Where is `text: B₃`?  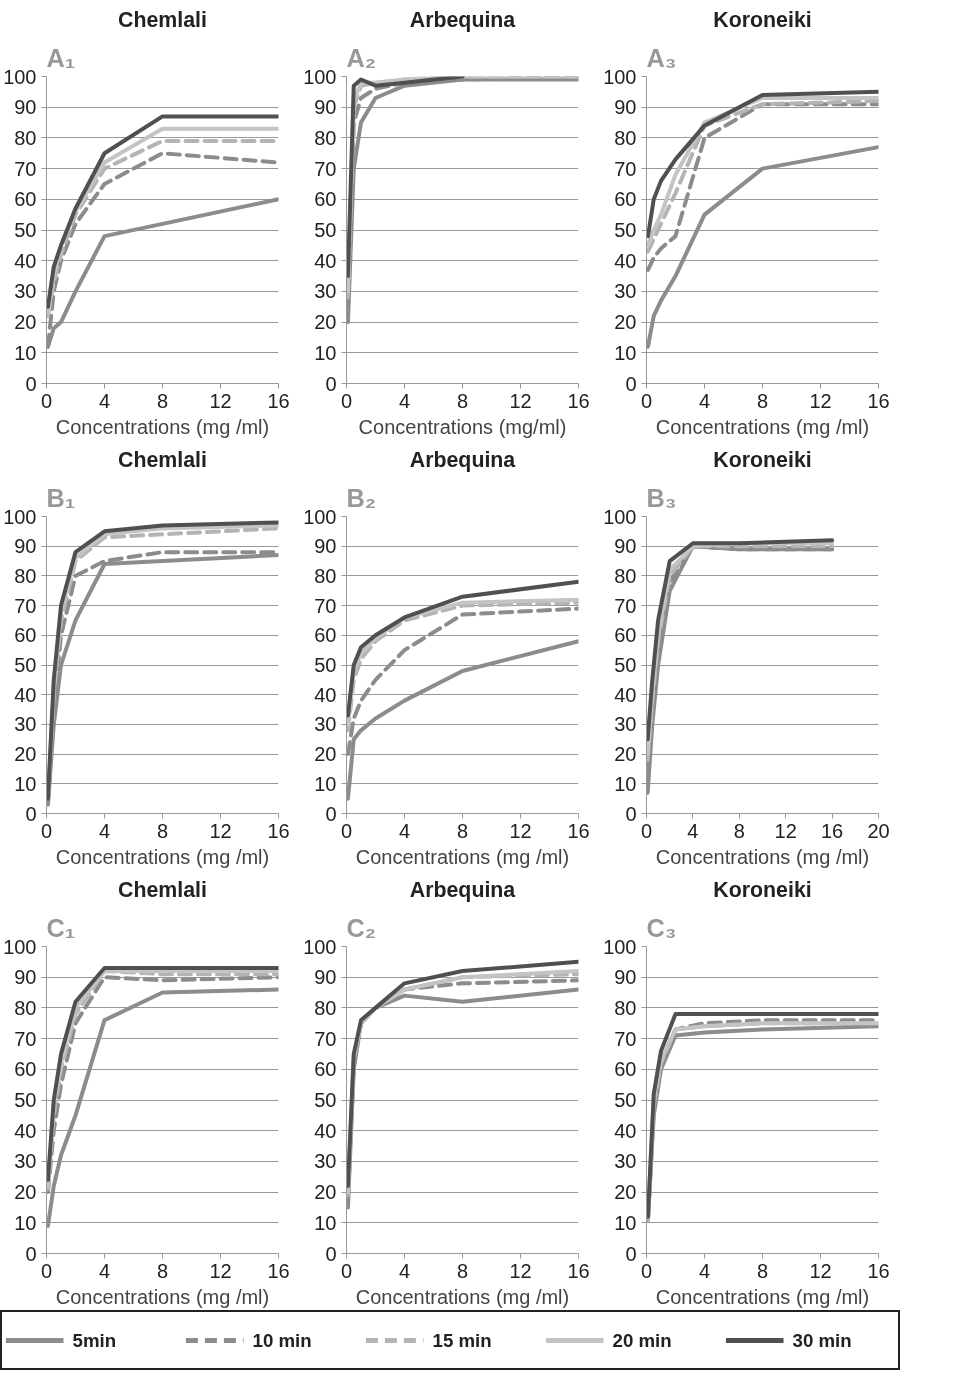 text: B₃ is located at coordinates (661, 497).